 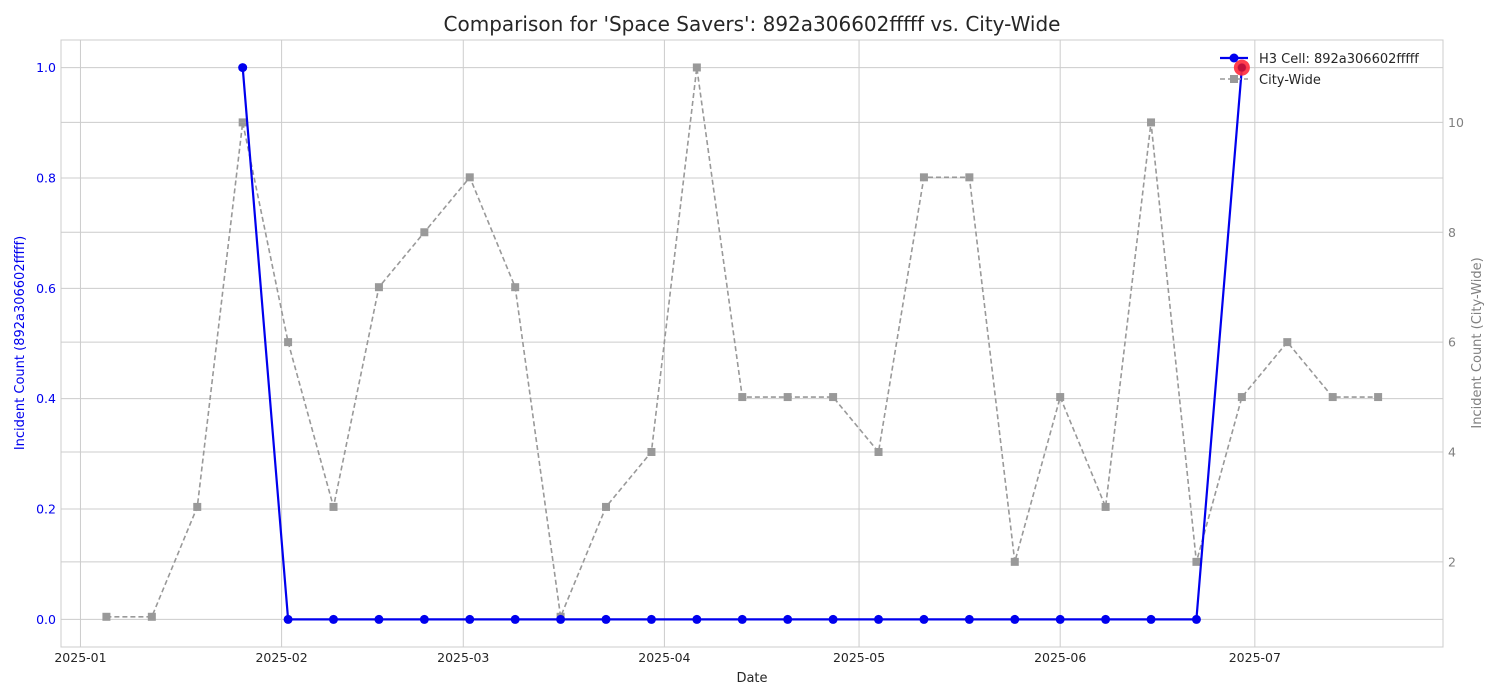 I want to click on y-tick-label-left: 1.0, so click(x=46, y=67).